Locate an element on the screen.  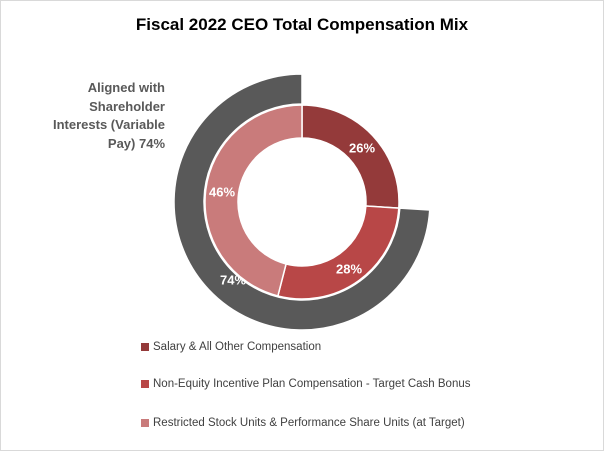
inner-ring-data-label: 46% is located at coordinates (222, 191).